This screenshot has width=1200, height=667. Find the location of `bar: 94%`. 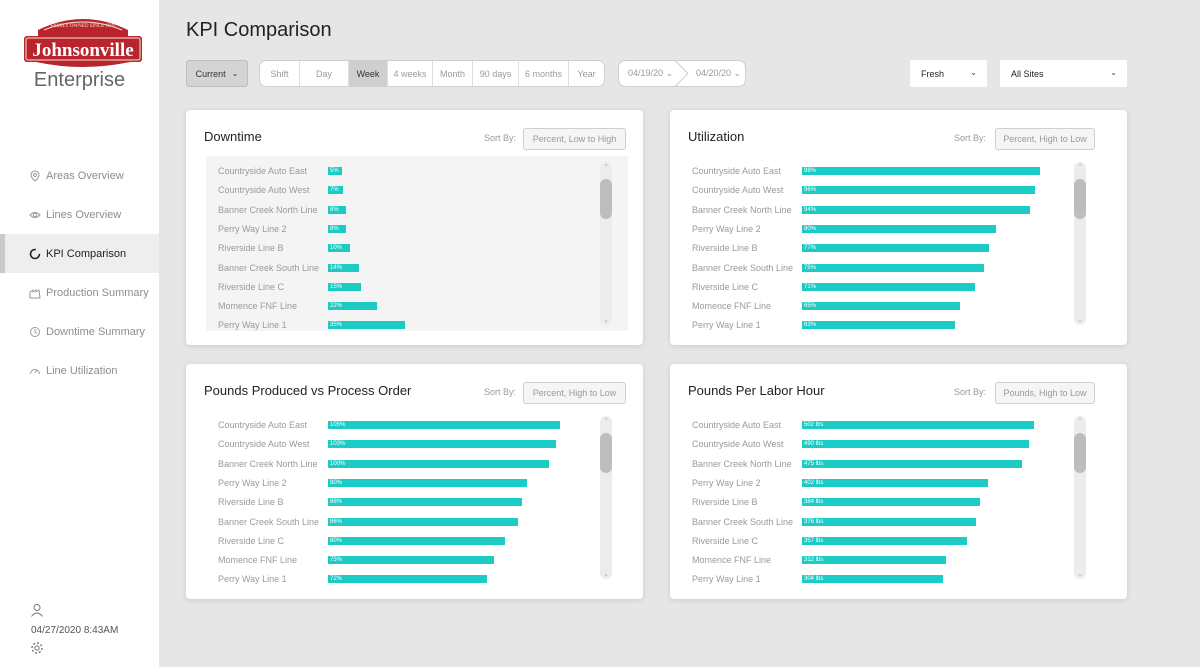

bar: 94% is located at coordinates (916, 209).